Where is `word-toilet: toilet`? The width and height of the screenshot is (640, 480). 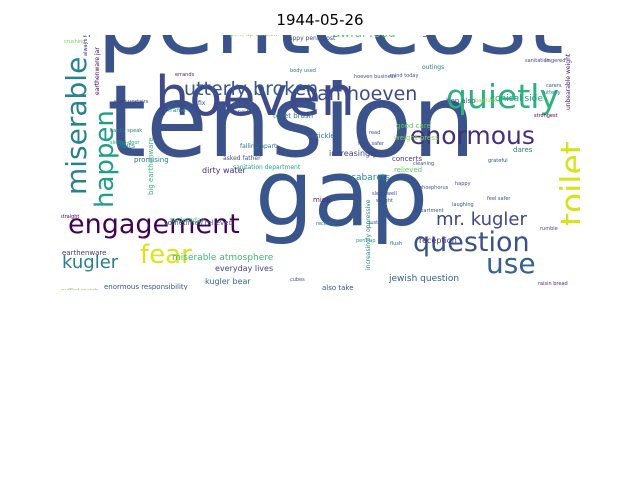
word-toilet: toilet is located at coordinates (566, 183).